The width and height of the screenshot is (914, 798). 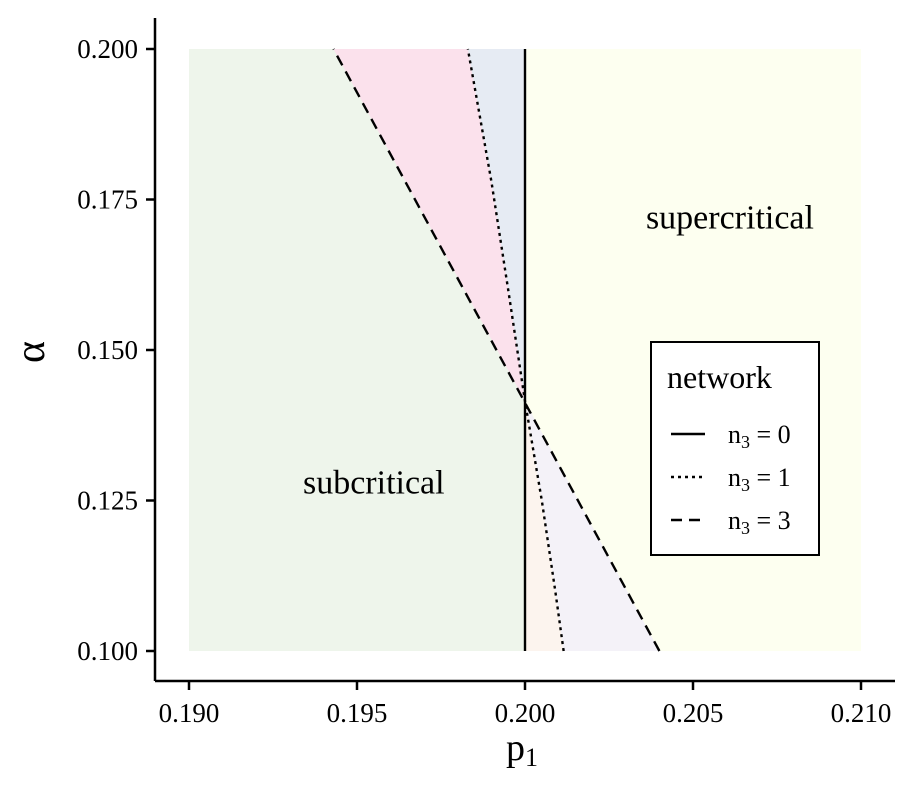 I want to click on y-tick-label-0: 0.100, so click(x=107, y=651).